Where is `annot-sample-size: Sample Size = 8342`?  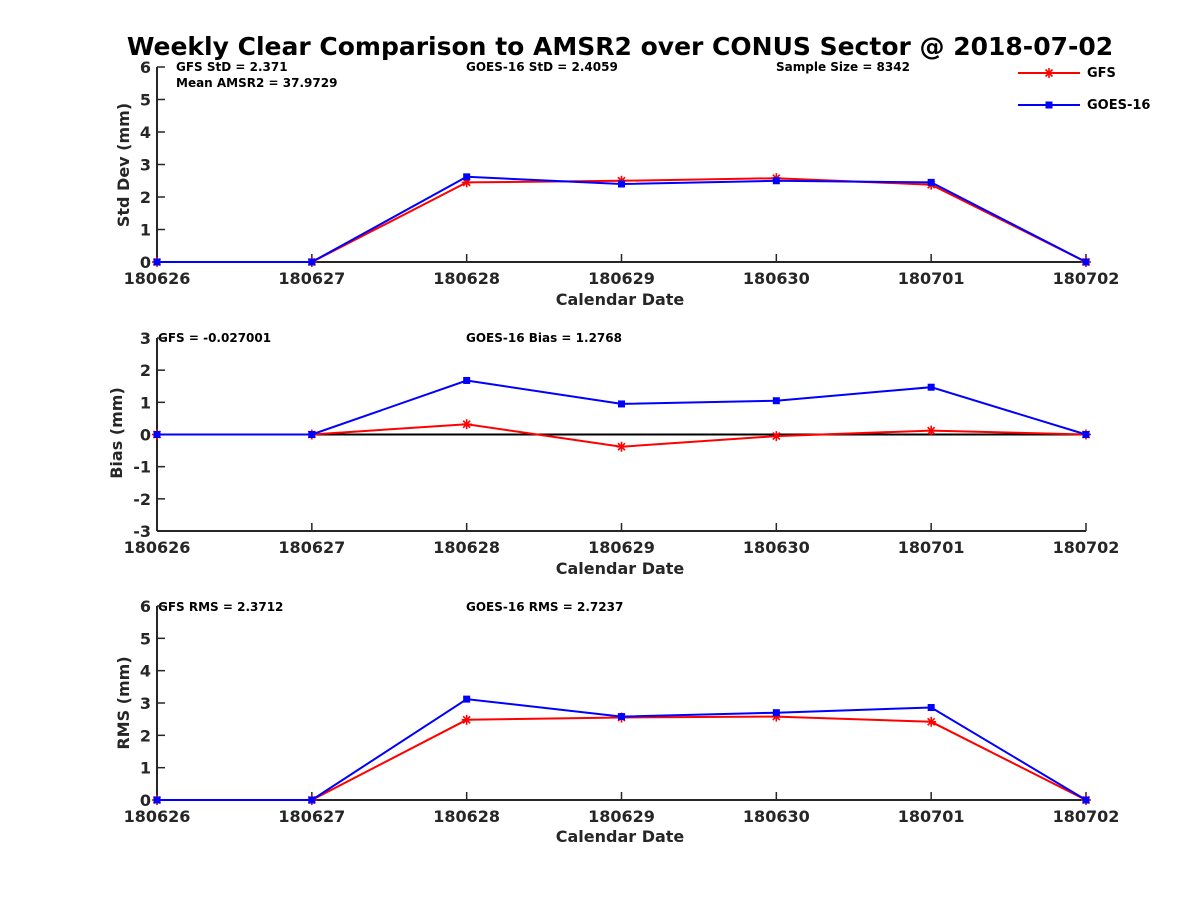 annot-sample-size: Sample Size = 8342 is located at coordinates (843, 67).